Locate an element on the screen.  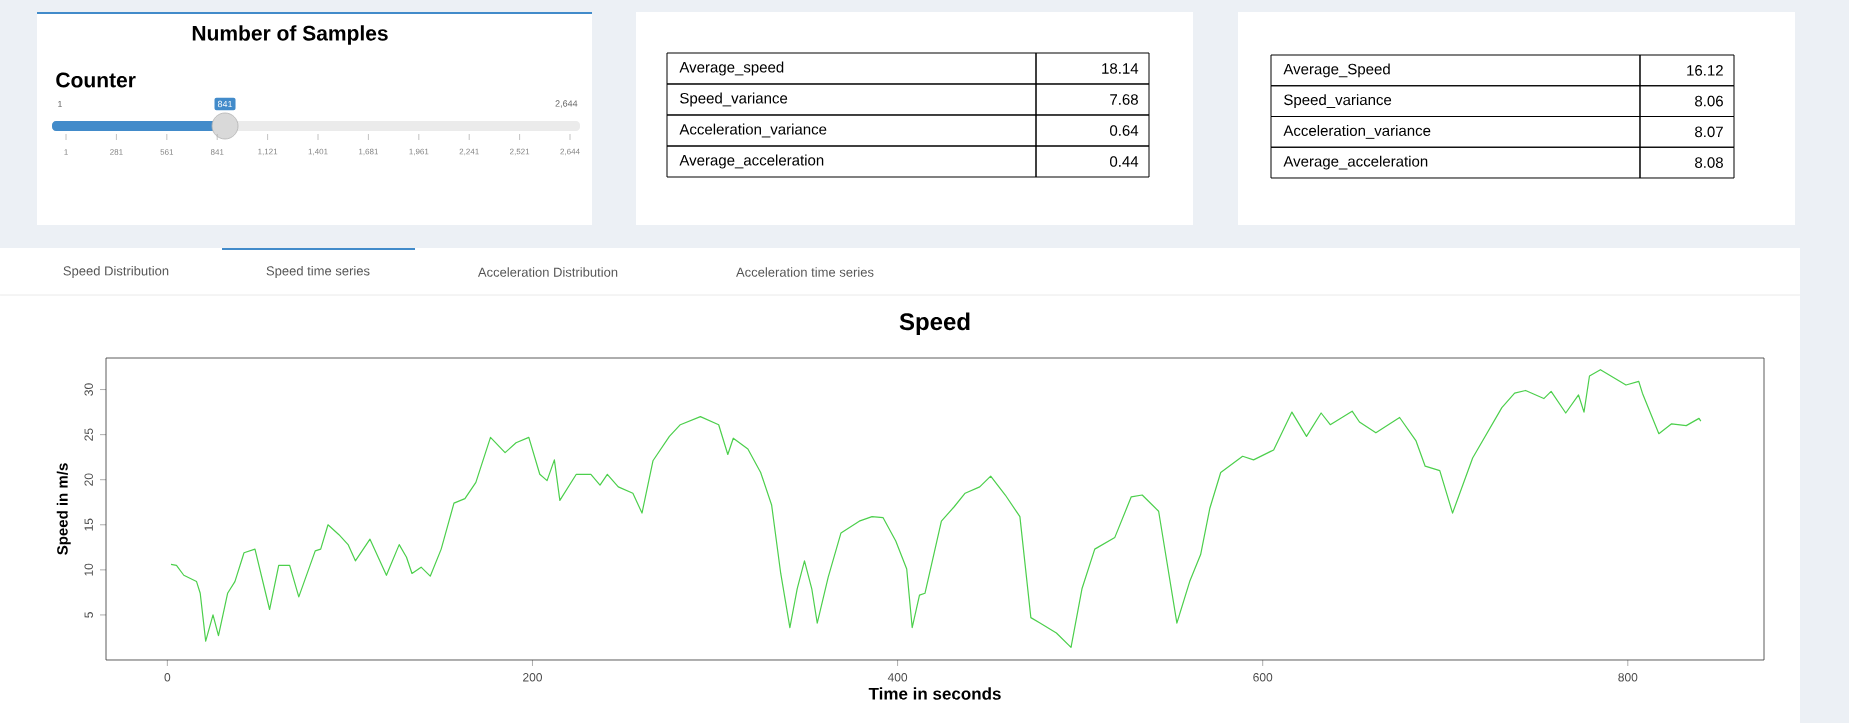
x-tick-label: 800 is located at coordinates (1628, 677).